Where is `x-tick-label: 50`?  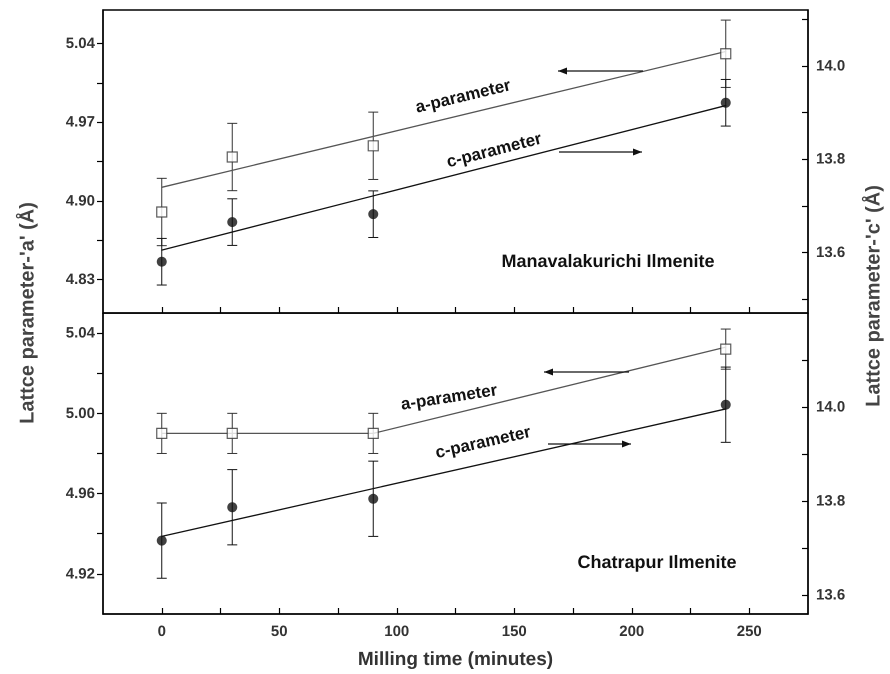 x-tick-label: 50 is located at coordinates (279, 631).